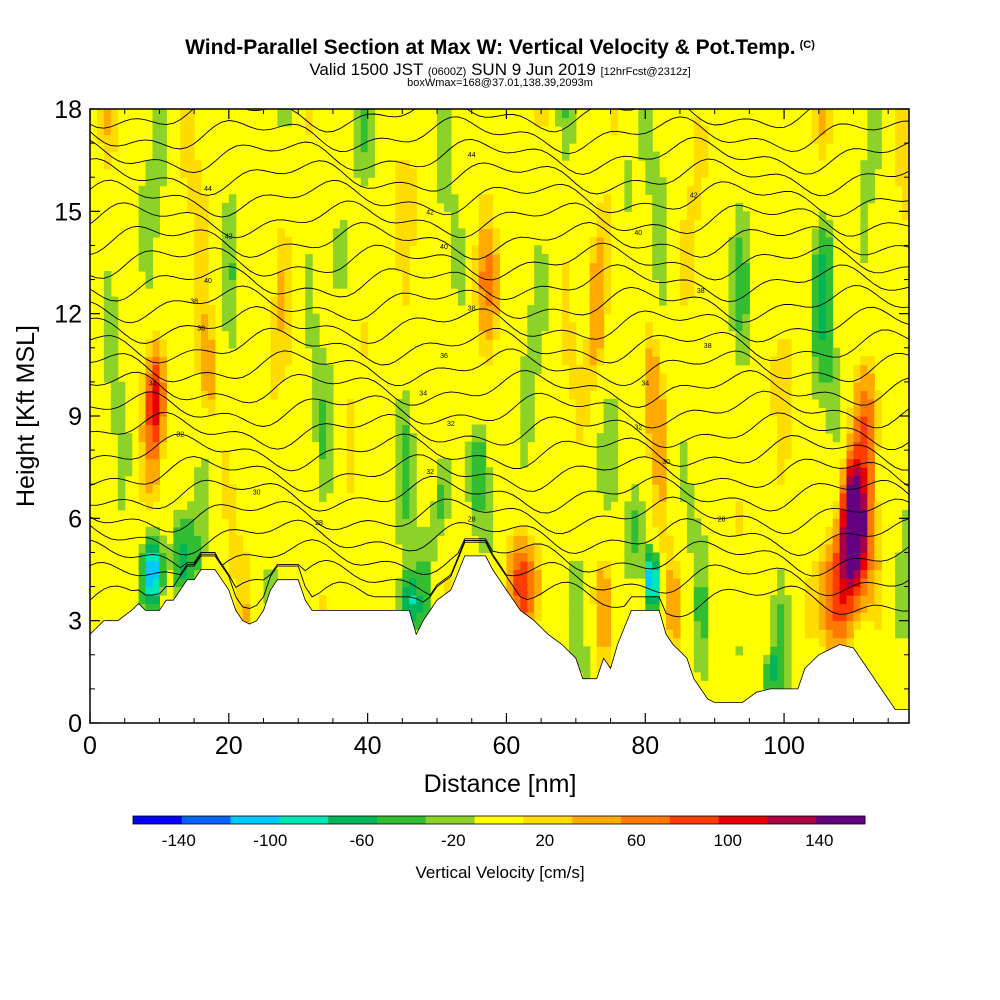  I want to click on x-tick-label: 60, so click(507, 746).